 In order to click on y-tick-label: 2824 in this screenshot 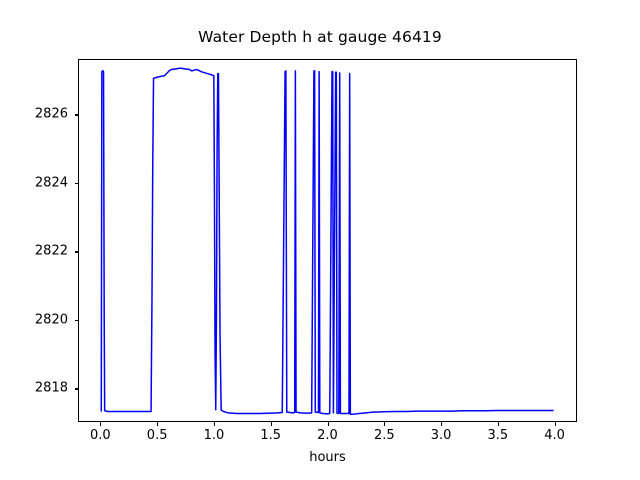, I will do `click(51, 183)`.